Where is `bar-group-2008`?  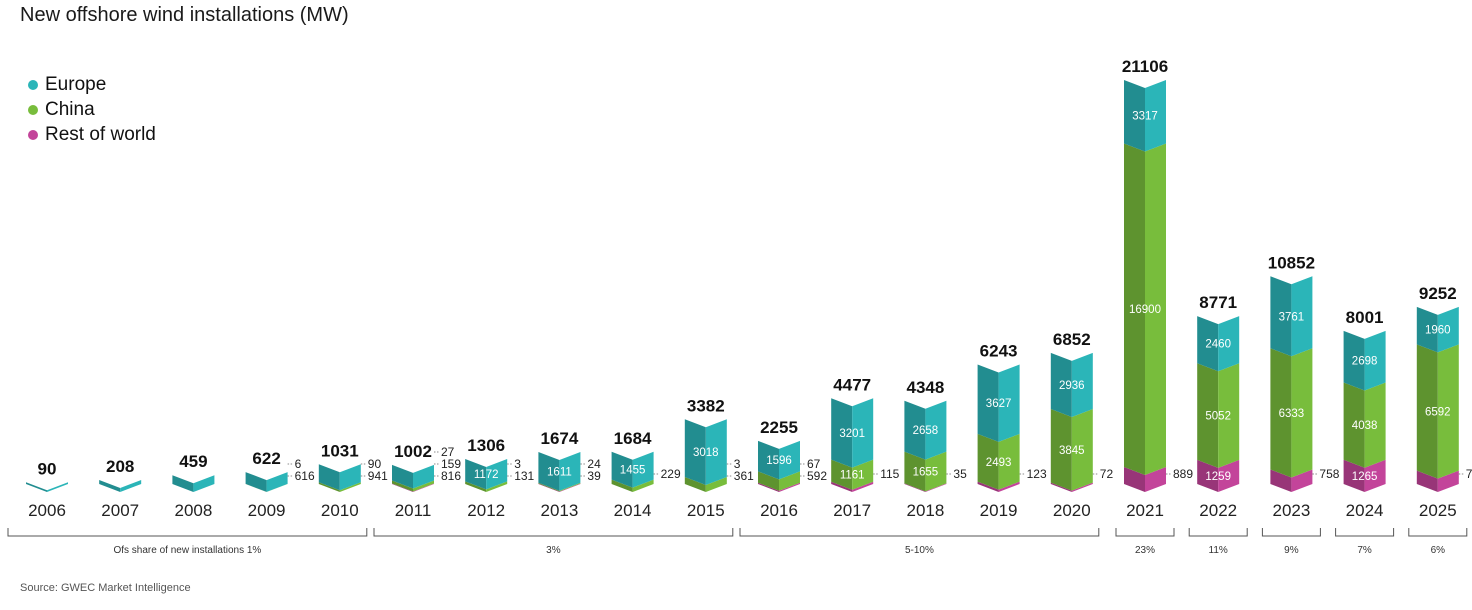
bar-group-2008 is located at coordinates (193, 483).